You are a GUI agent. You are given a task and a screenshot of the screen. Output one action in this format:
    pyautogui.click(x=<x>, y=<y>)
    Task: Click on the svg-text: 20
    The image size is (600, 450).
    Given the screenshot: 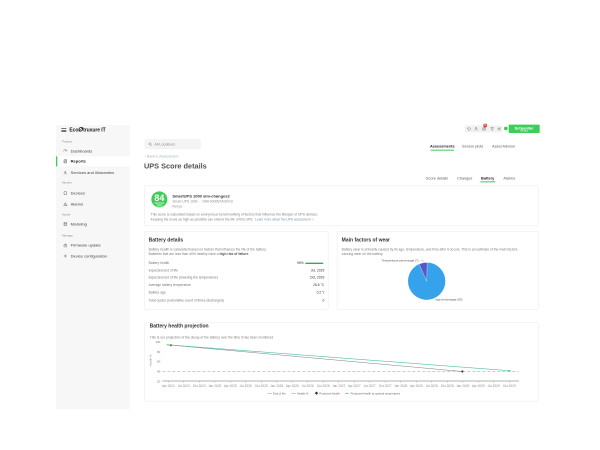 What is the action you would take?
    pyautogui.click(x=159, y=381)
    